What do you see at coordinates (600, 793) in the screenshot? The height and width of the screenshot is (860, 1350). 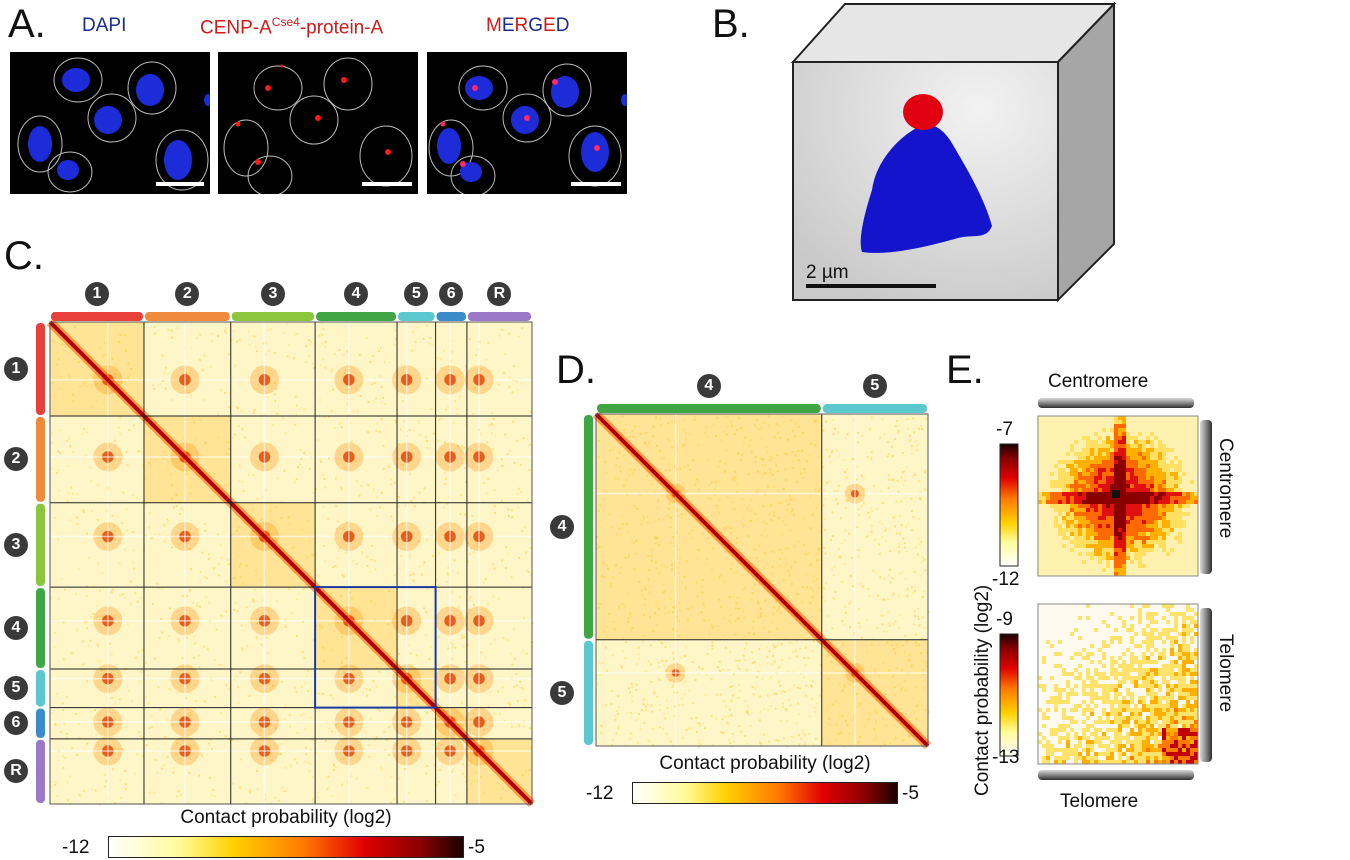 I see `panel-d-colorbar-min: -12` at bounding box center [600, 793].